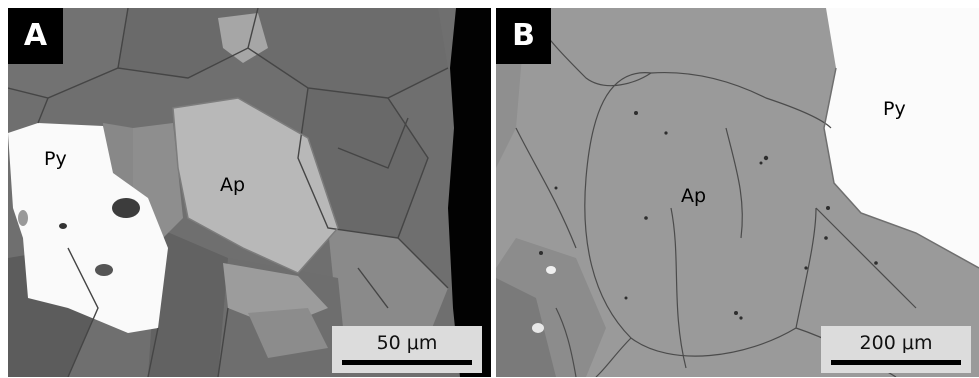 This screenshot has width=979, height=378. I want to click on panel-a-scale-bar-line, so click(407, 362).